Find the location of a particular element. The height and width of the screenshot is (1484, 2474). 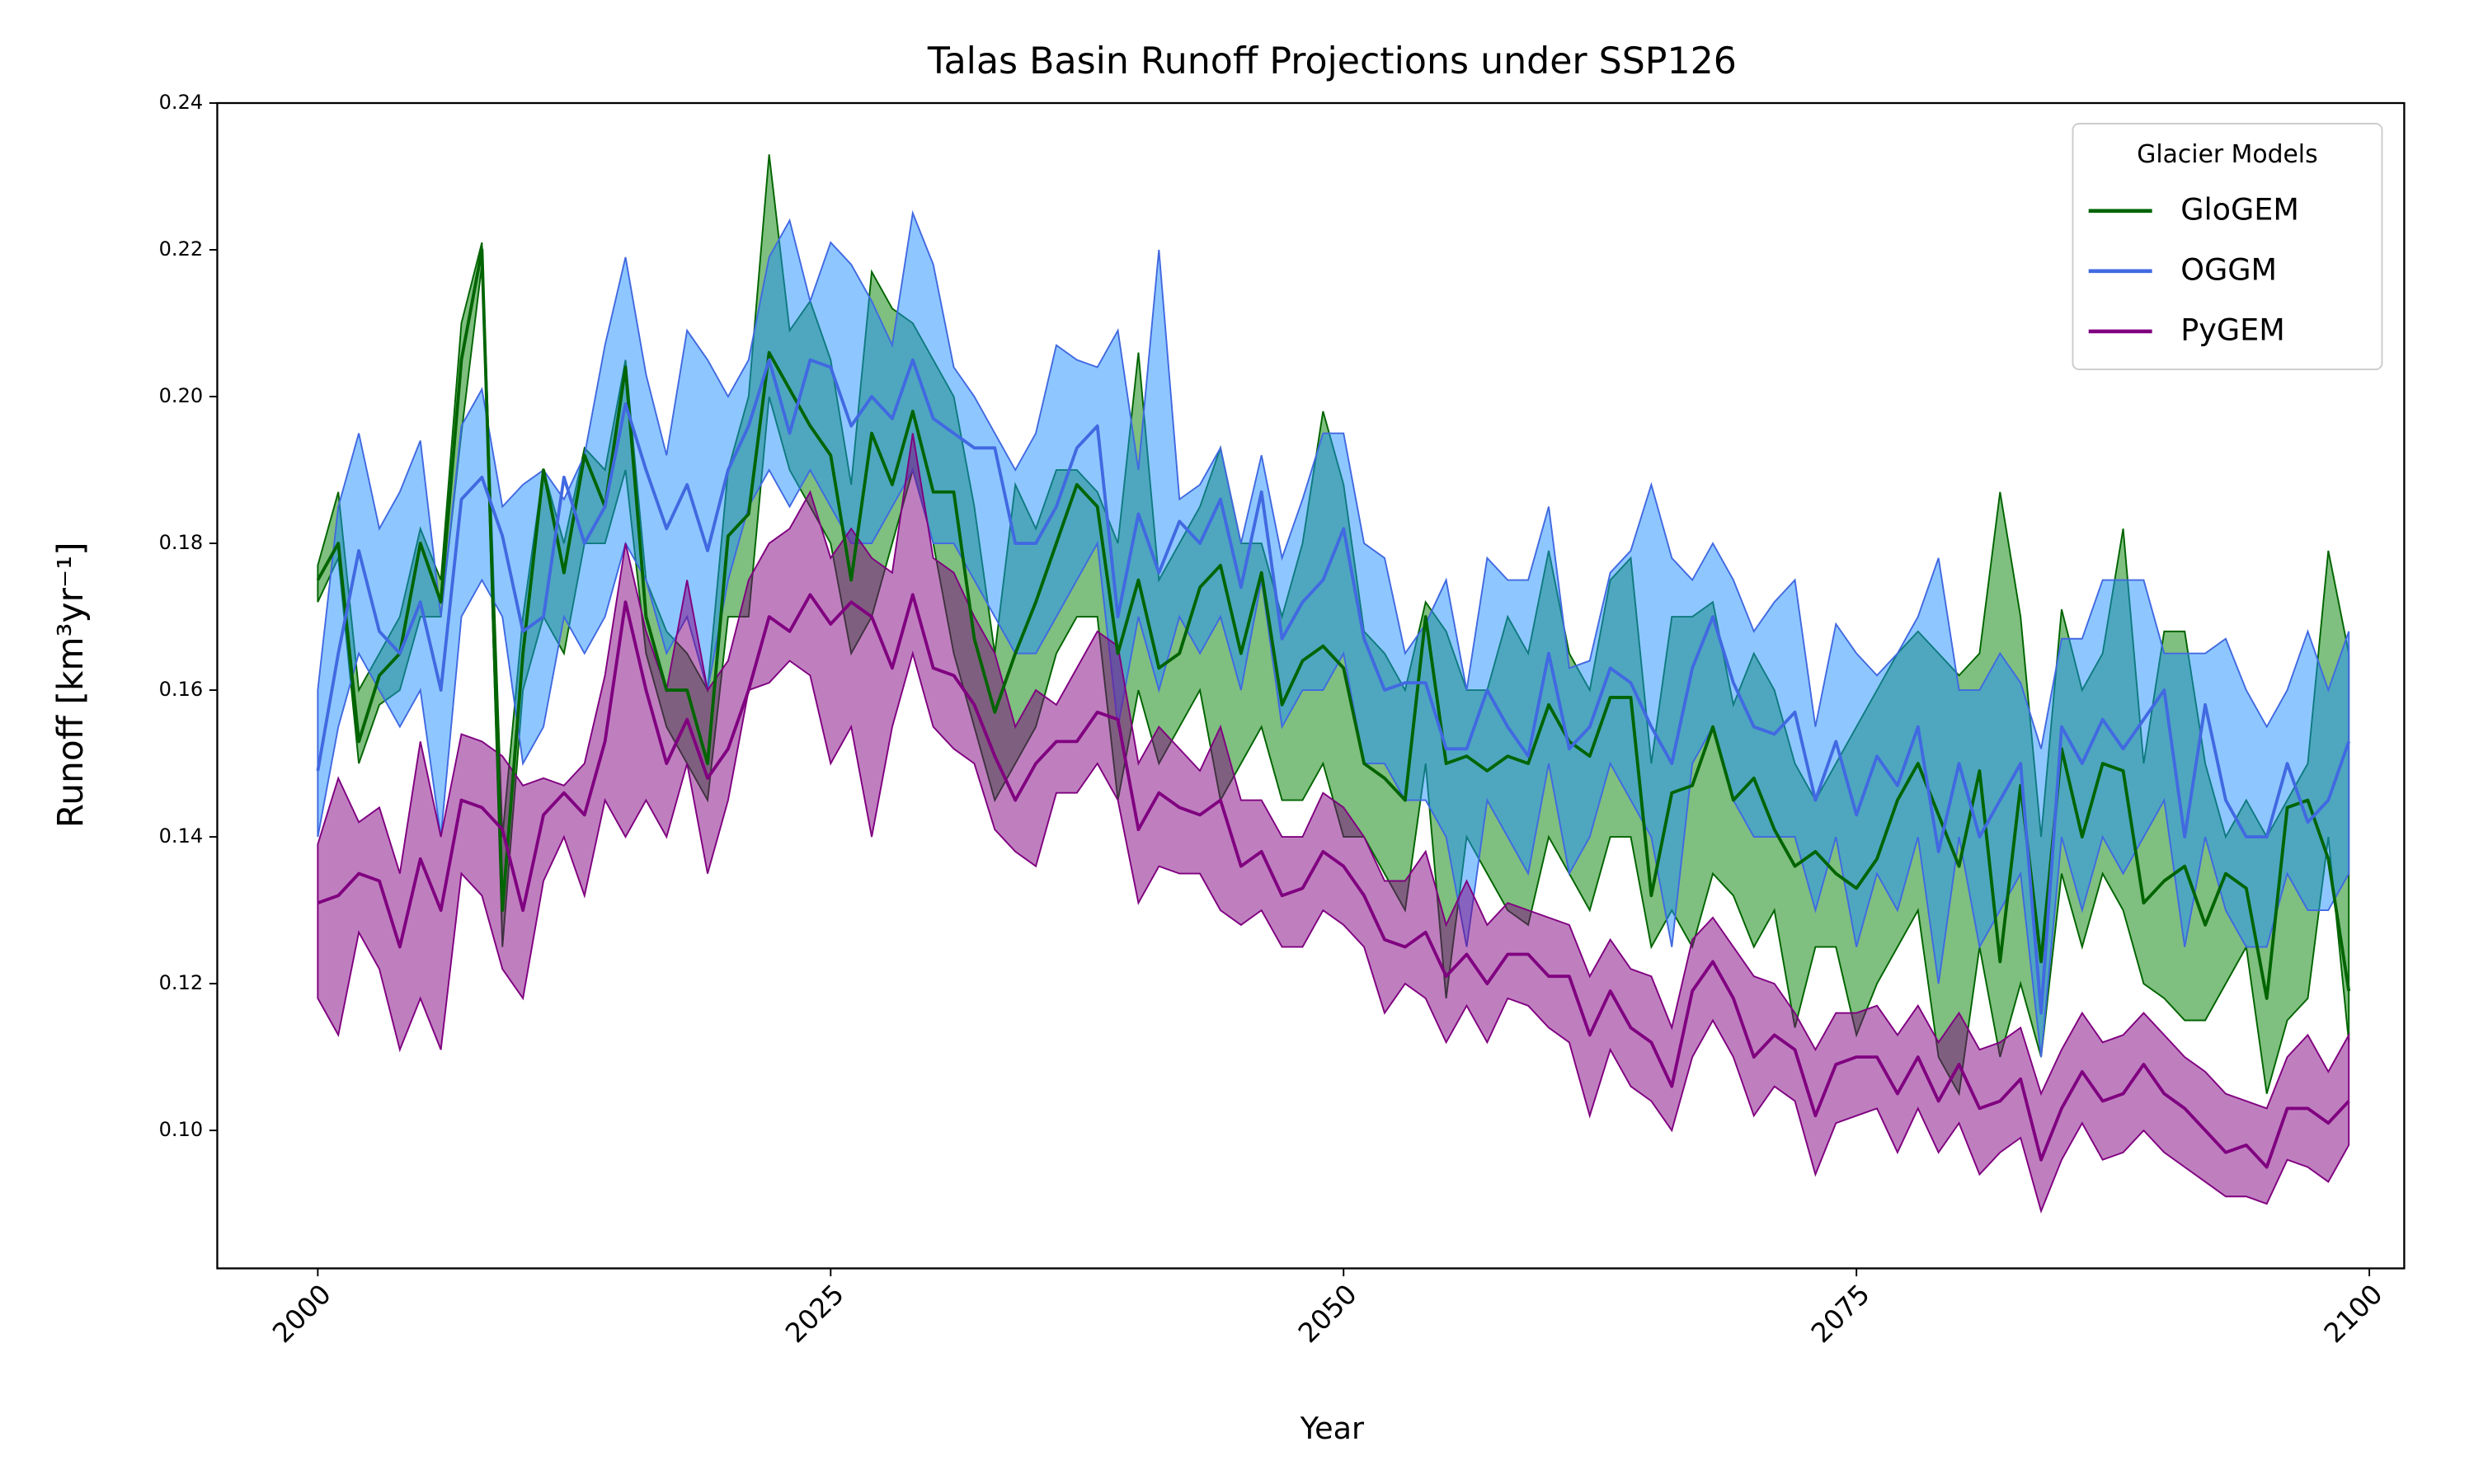

x-axis-label: Year is located at coordinates (1332, 1428).